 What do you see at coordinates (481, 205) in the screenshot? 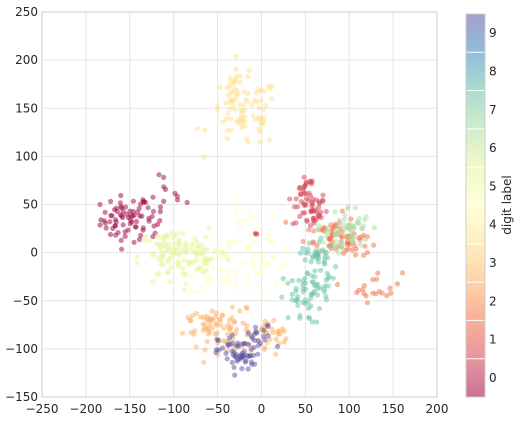
I see `colorbar-ticks: 0 1 2 3 4 5 6 7 8 9` at bounding box center [481, 205].